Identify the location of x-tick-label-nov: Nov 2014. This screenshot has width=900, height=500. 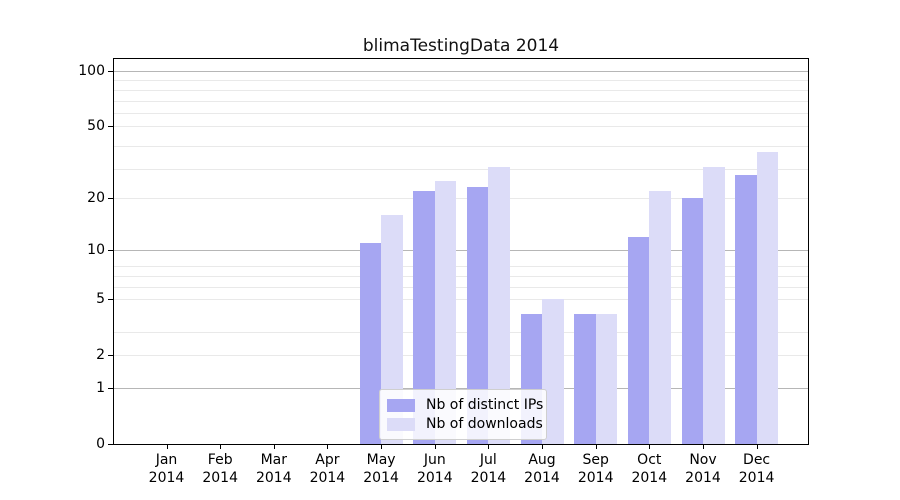
(703, 469).